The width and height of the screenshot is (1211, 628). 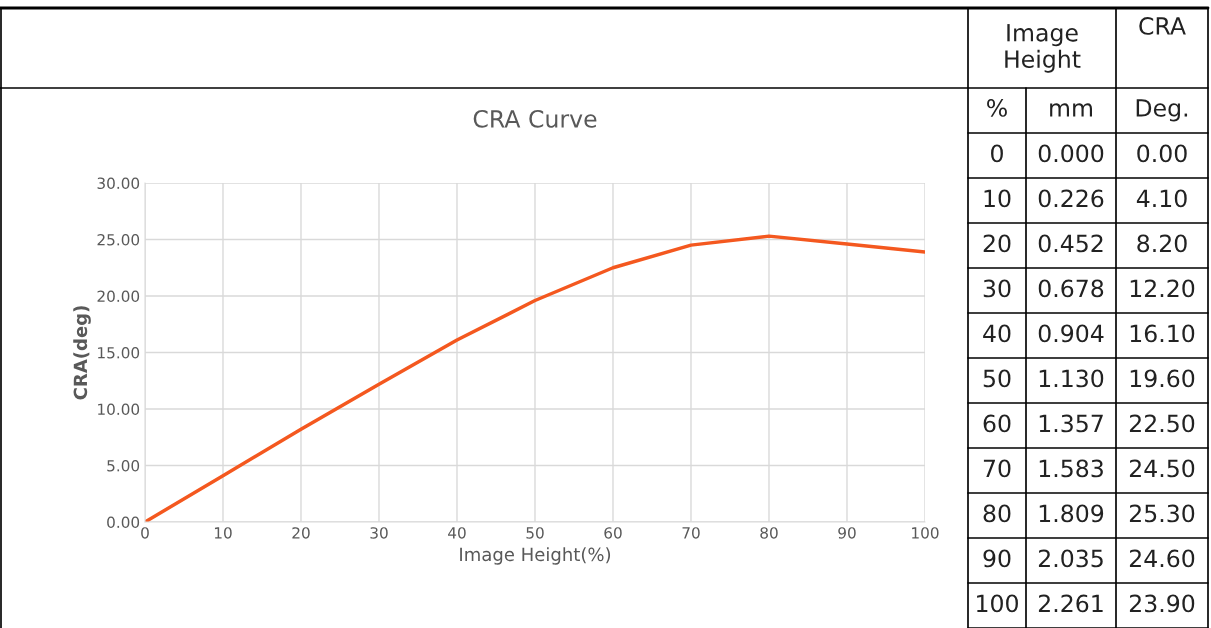 I want to click on text: 0.452, so click(x=1070, y=243).